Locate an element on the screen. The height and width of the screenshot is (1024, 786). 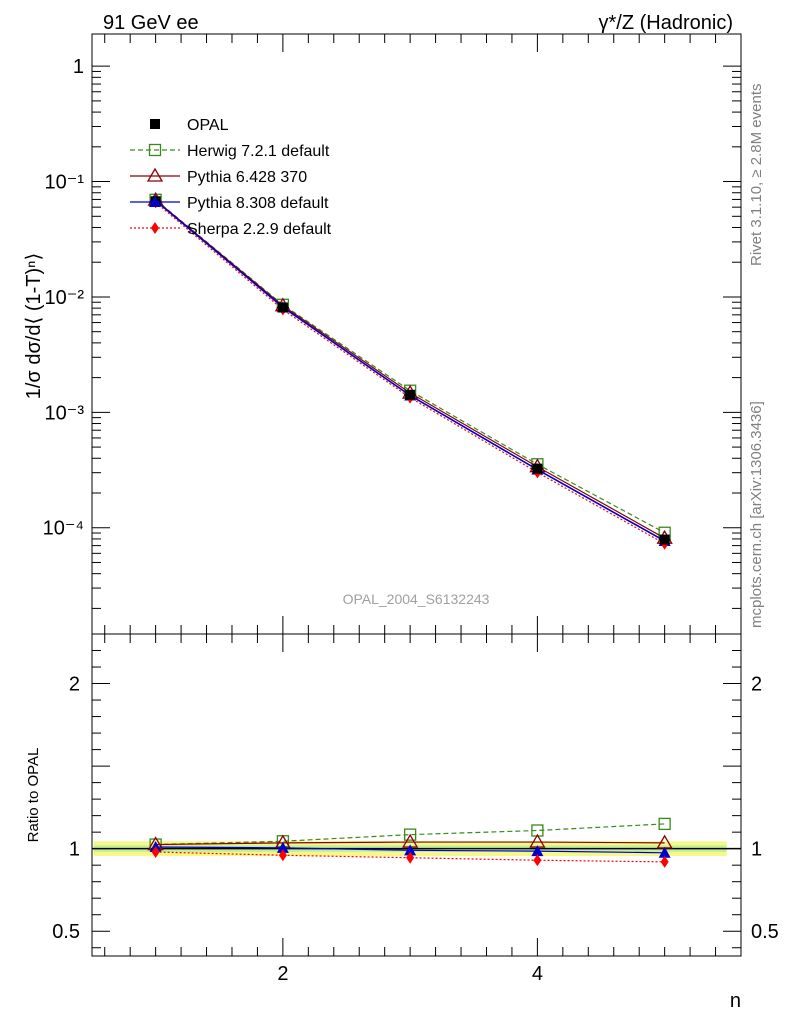
legend-label-pythia8: Pythia 8.308 default is located at coordinates (258, 203).